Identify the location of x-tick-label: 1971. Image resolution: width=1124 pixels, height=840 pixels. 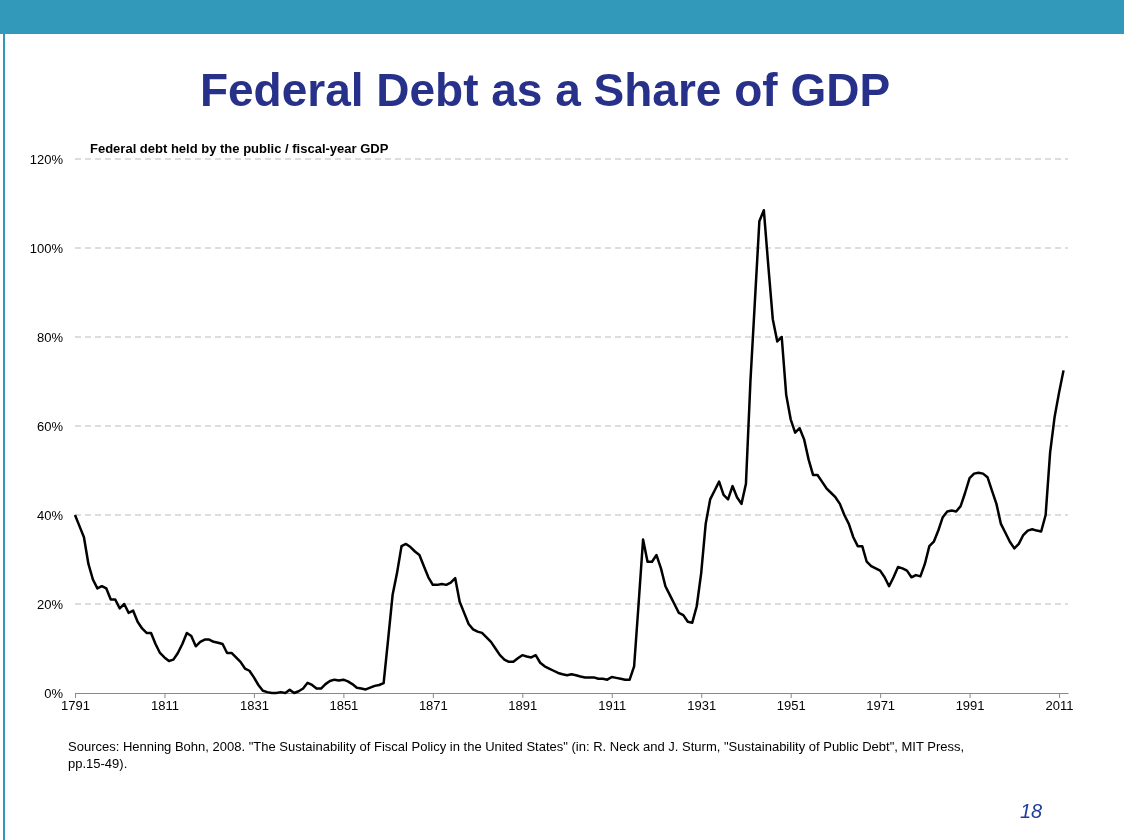
(881, 706).